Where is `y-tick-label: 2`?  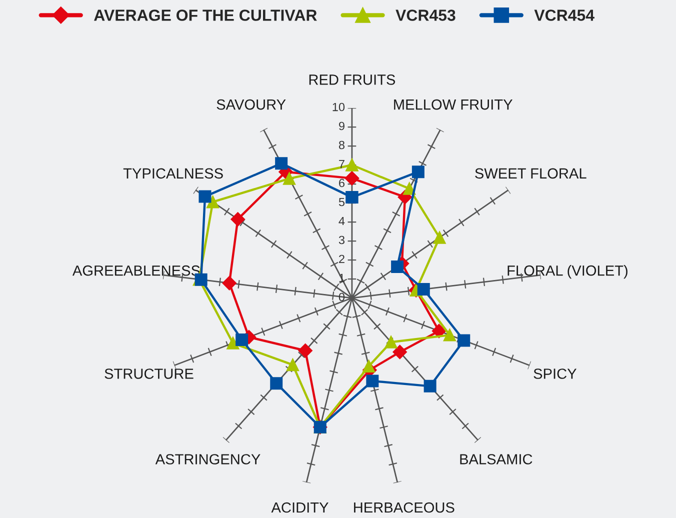
y-tick-label: 2 is located at coordinates (341, 259).